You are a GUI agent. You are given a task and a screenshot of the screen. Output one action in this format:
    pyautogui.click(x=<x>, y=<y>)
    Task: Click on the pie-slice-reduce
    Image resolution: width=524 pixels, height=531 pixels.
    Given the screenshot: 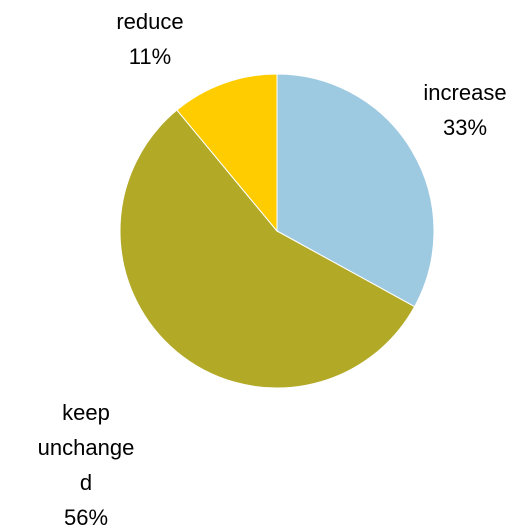 What is the action you would take?
    pyautogui.click(x=227, y=153)
    